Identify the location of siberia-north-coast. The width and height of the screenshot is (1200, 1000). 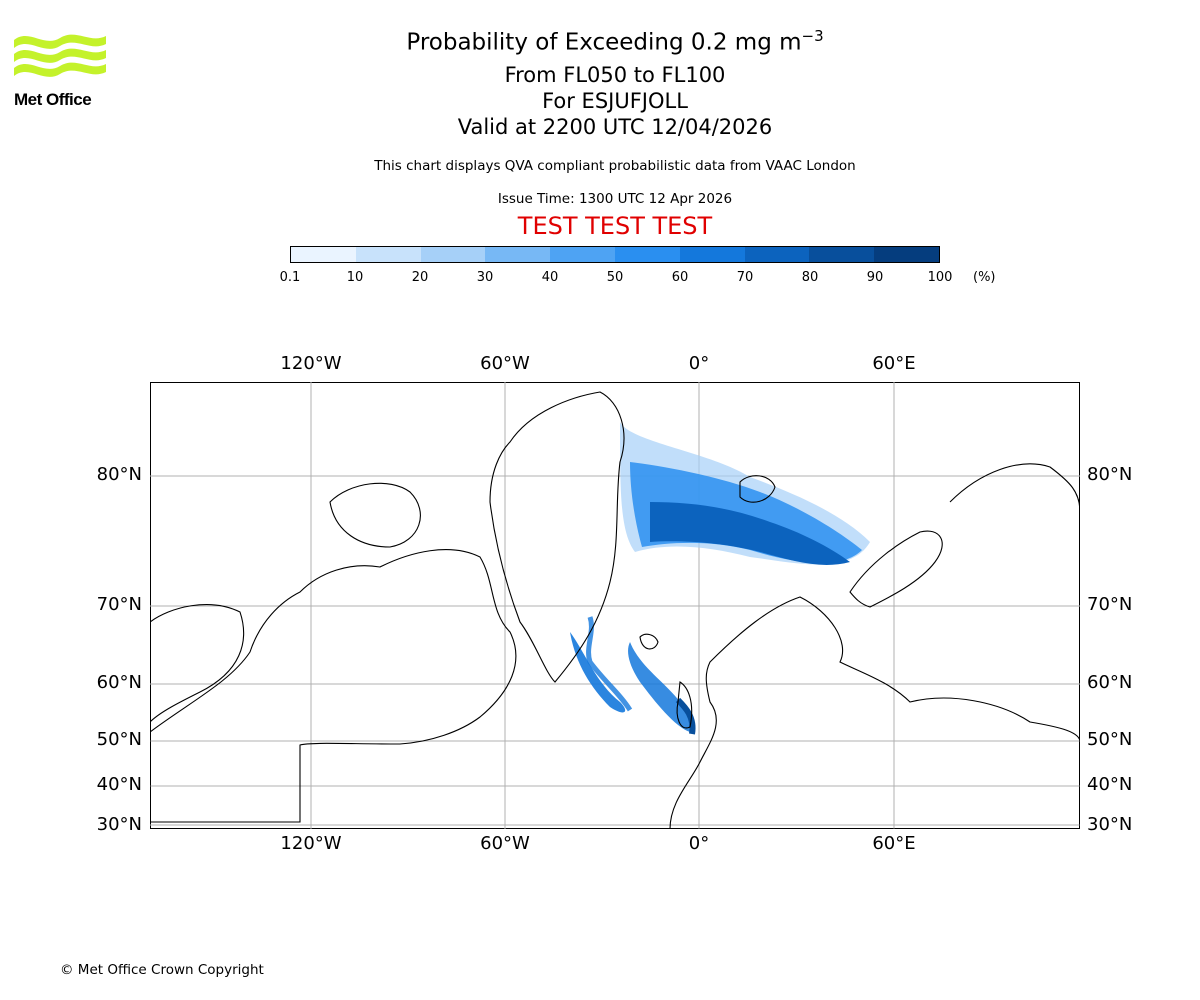
(1014, 488).